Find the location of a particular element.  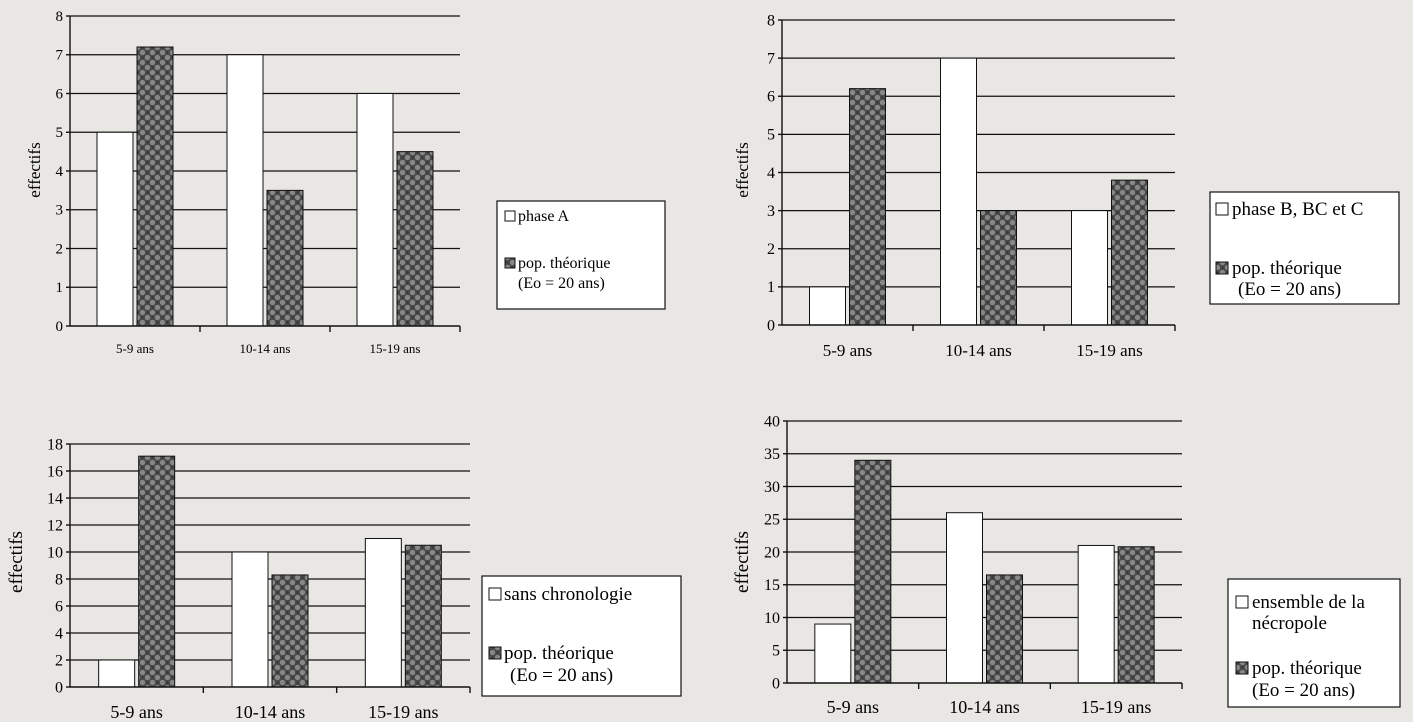

y-tick-label: 1 is located at coordinates (771, 287).